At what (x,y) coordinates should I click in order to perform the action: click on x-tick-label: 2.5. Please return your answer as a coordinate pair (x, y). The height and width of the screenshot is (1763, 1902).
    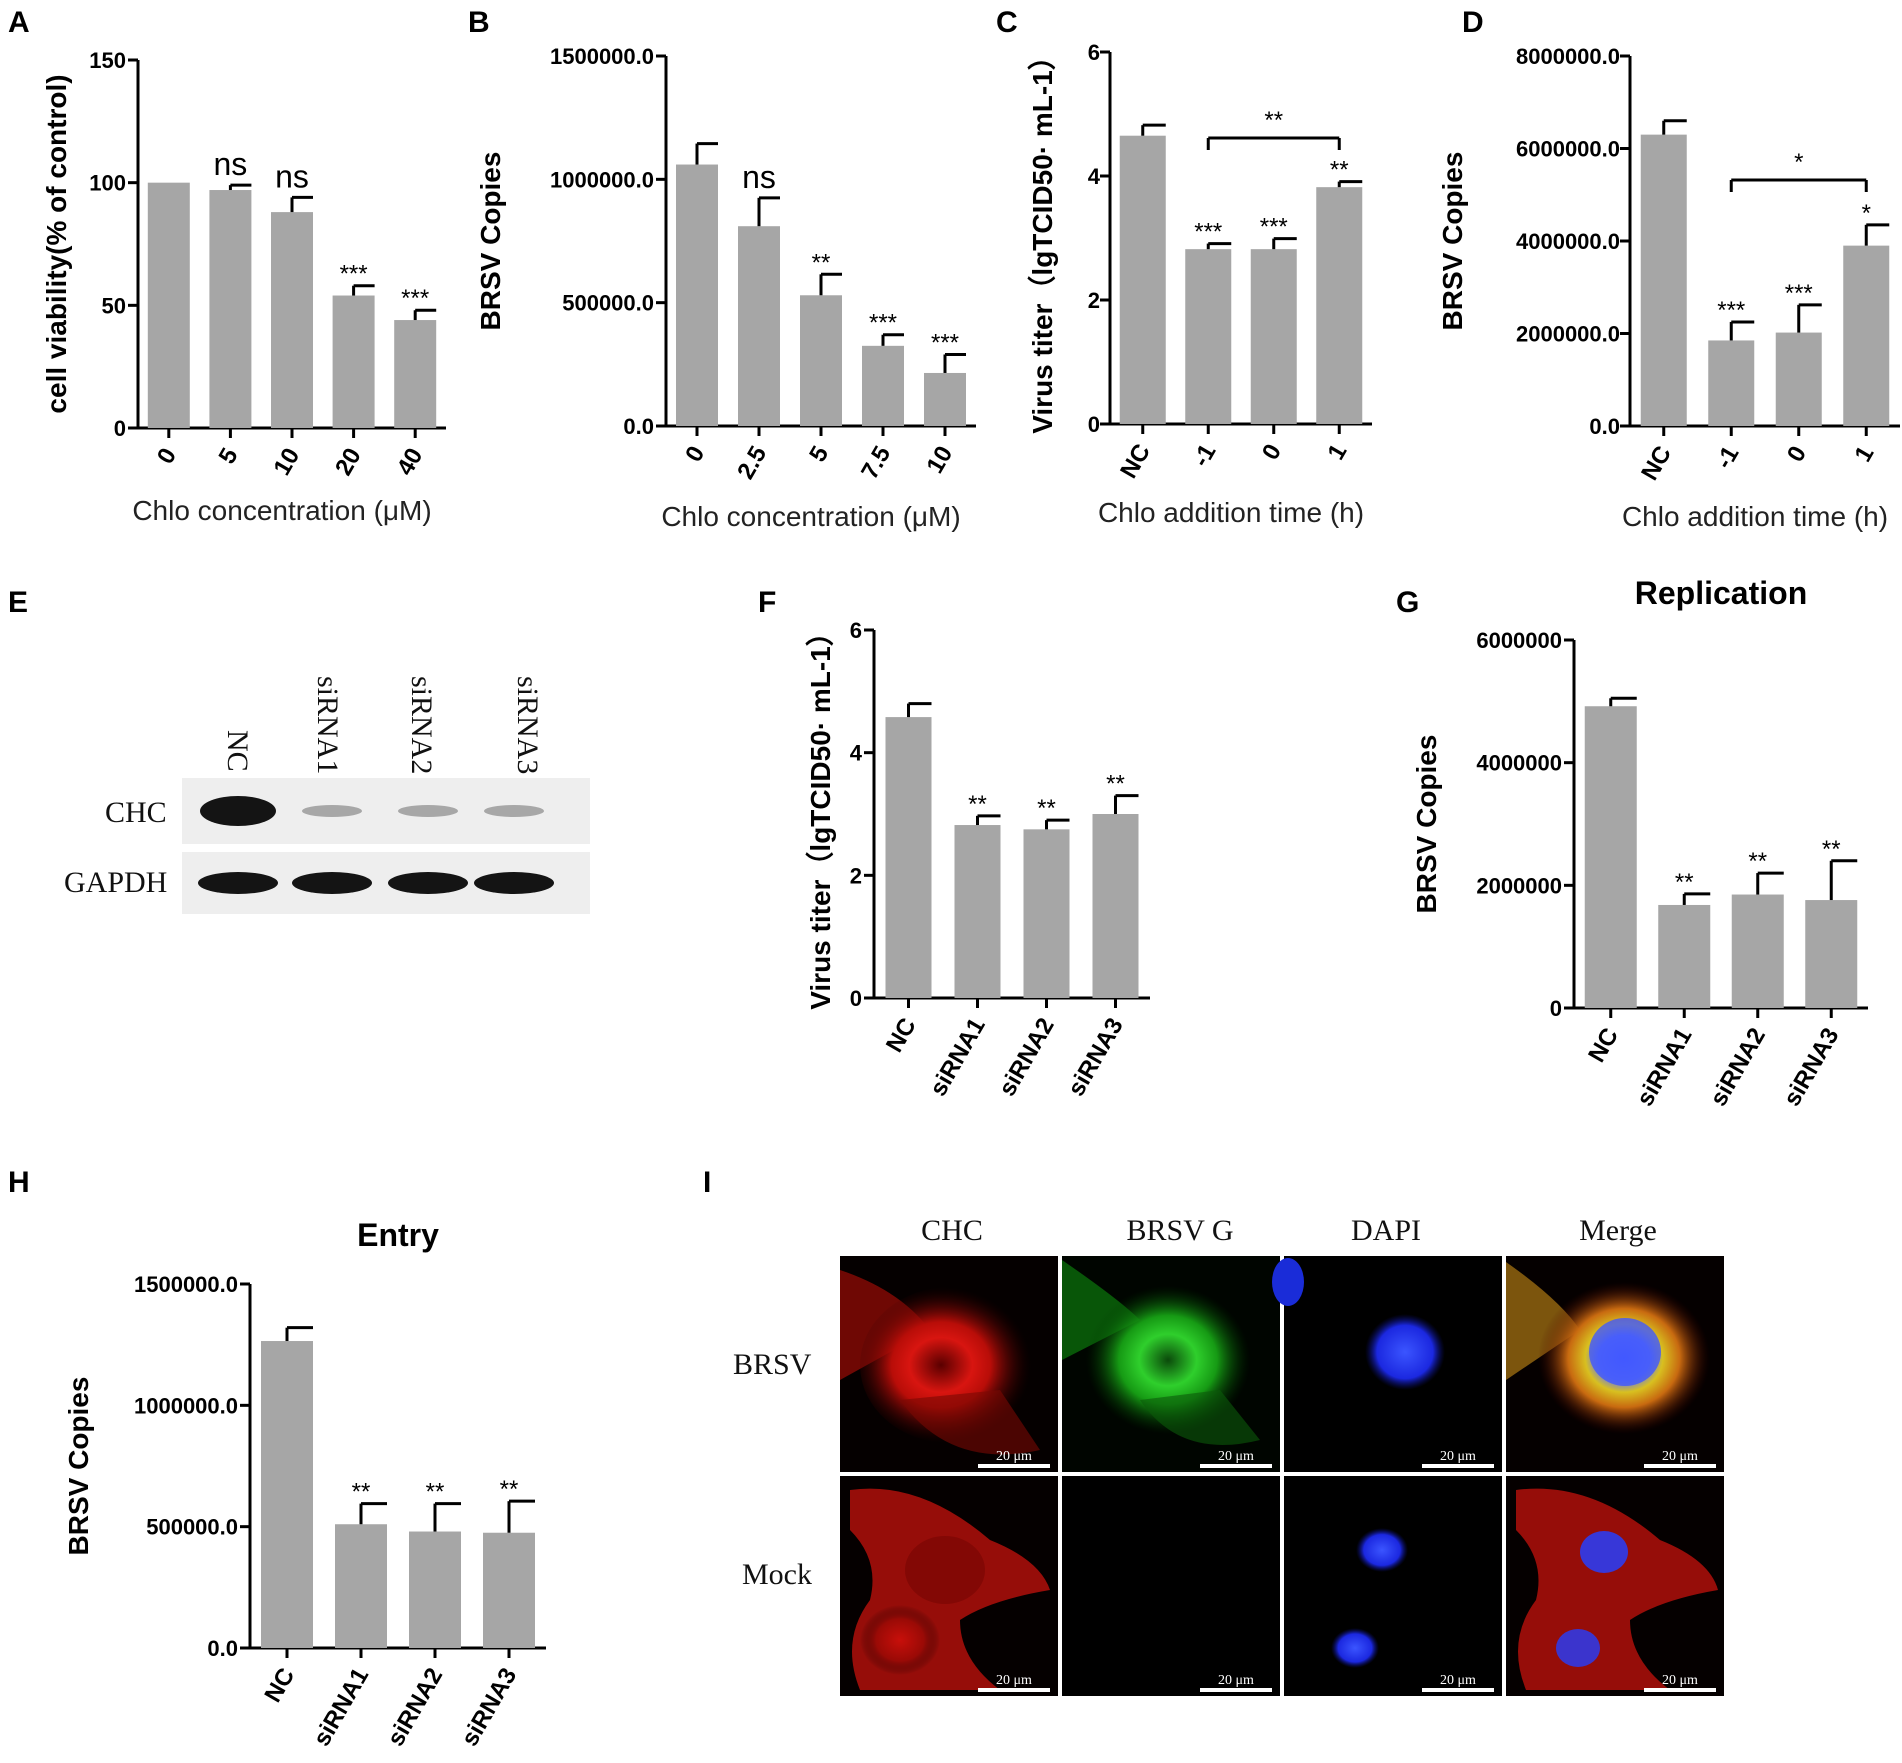
    Looking at the image, I should click on (752, 463).